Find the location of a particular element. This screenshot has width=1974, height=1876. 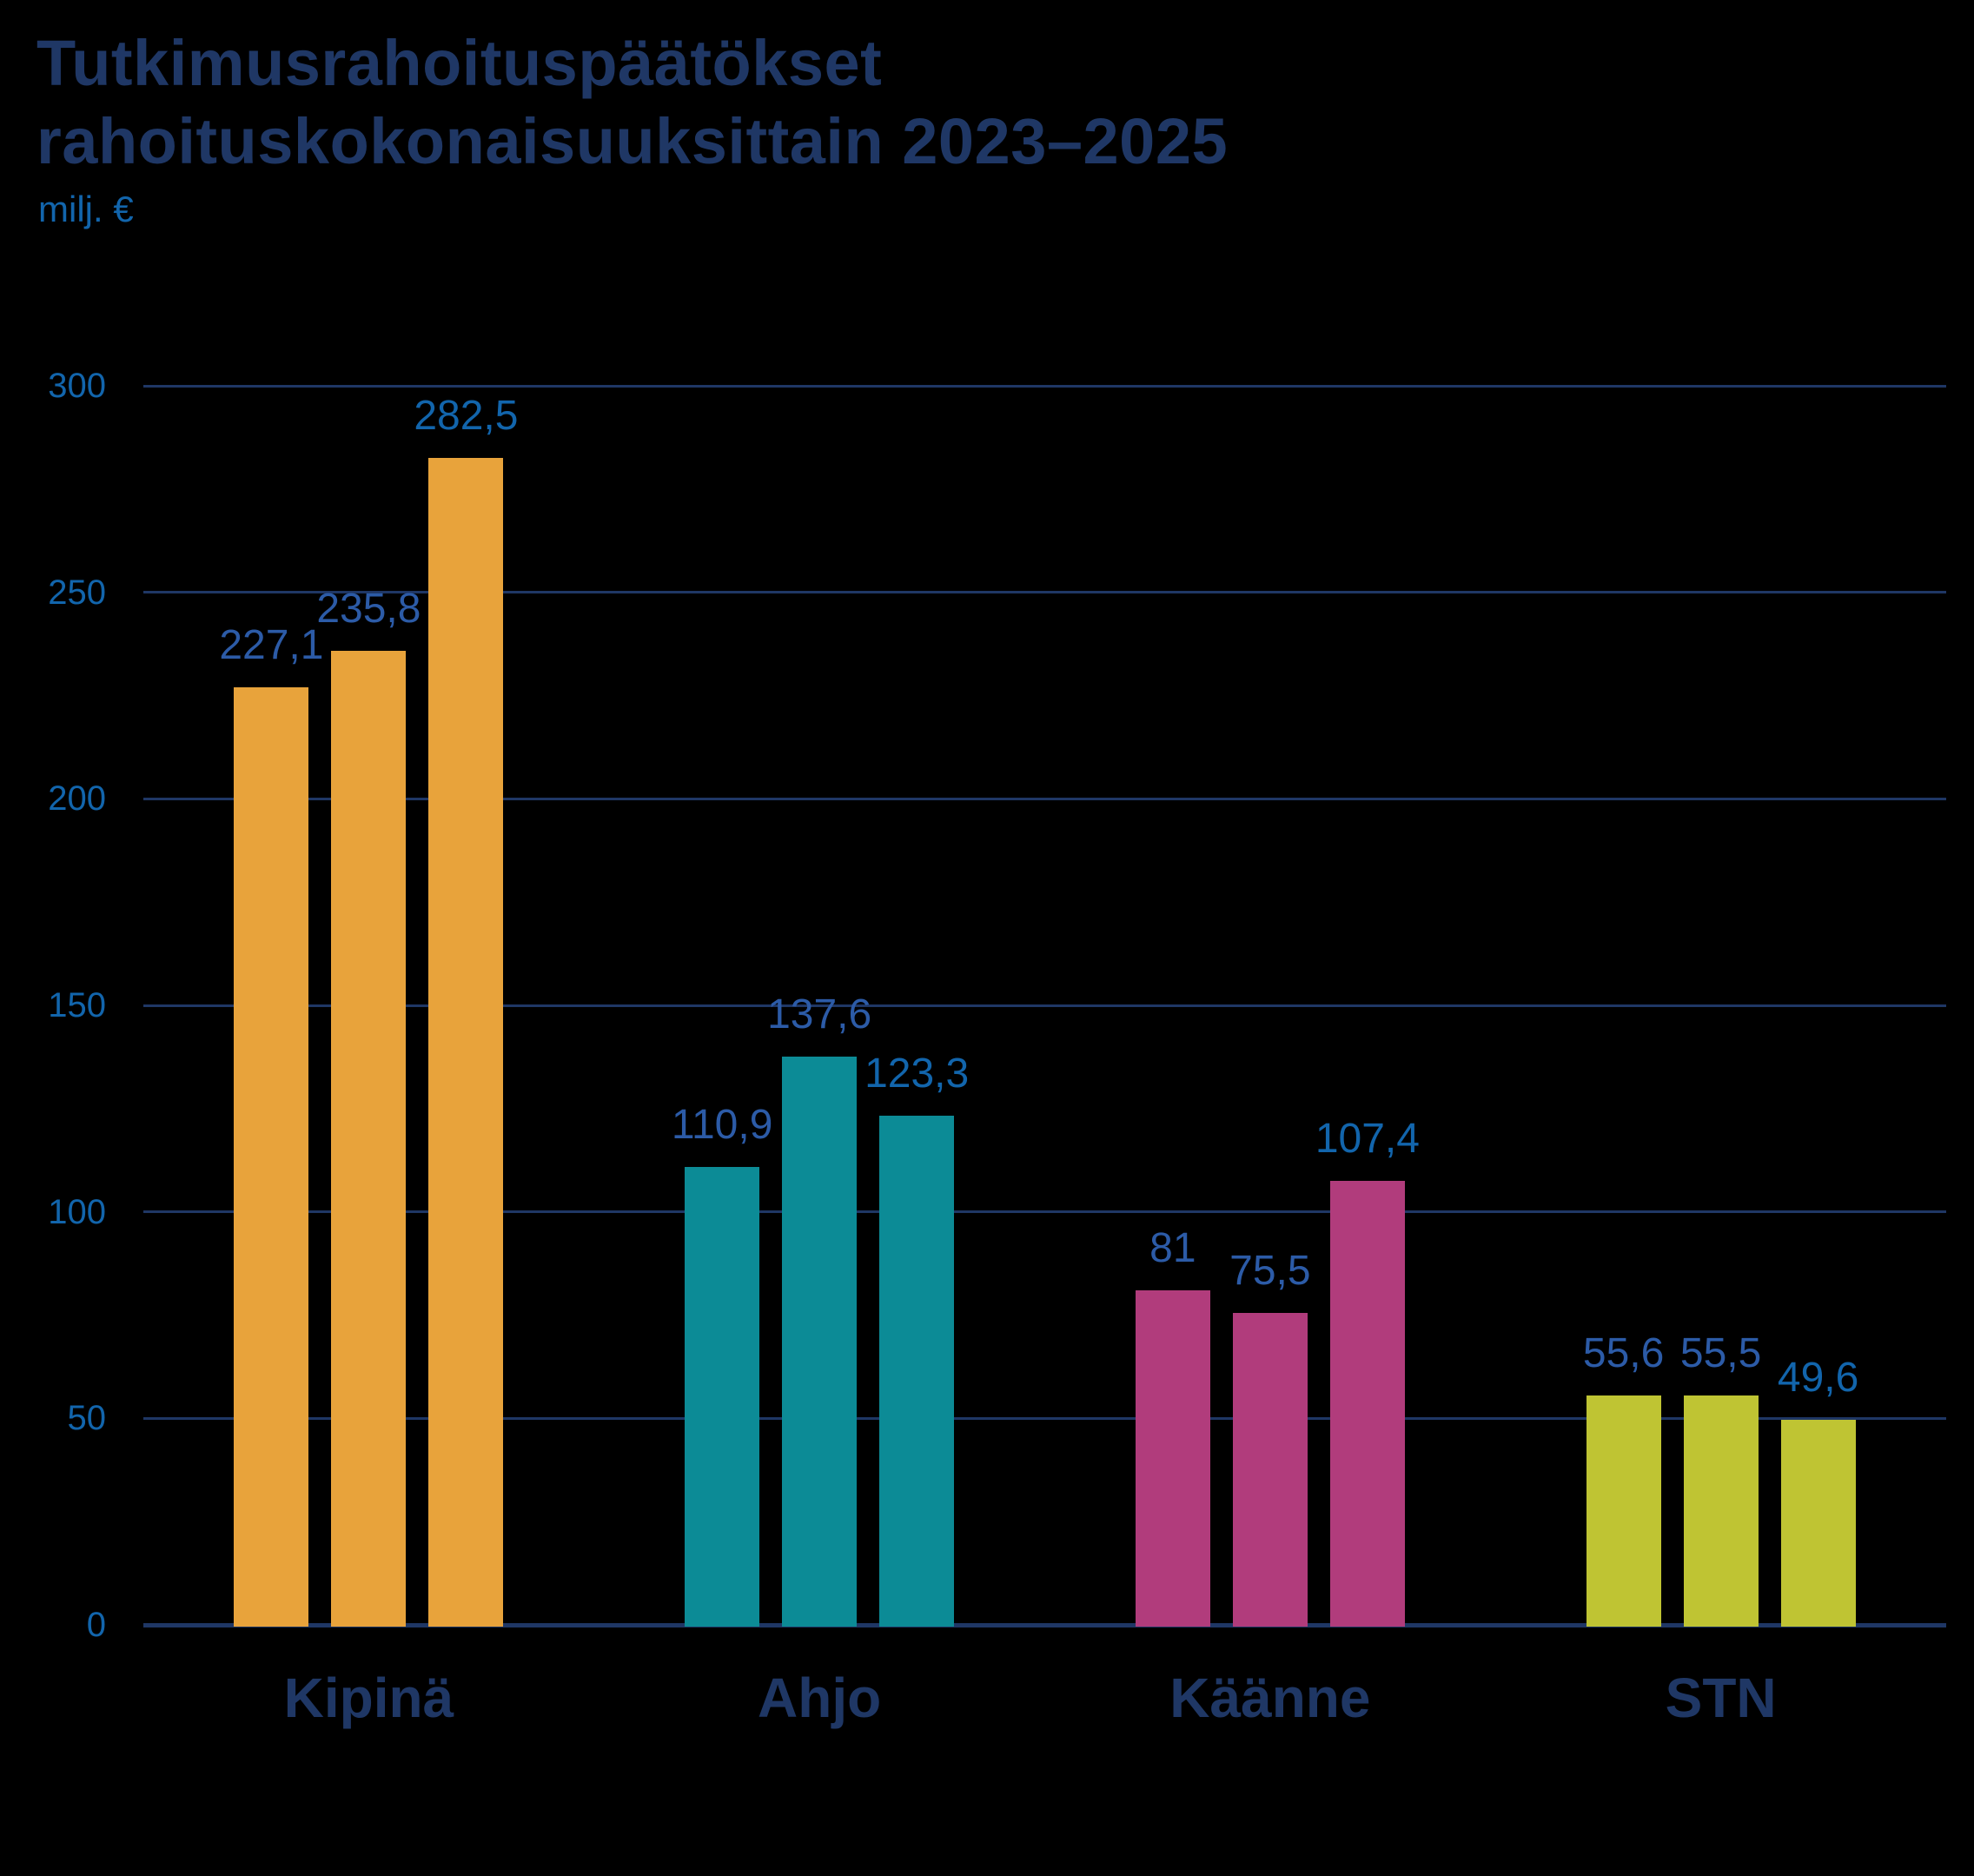

value-label-käänne-1: 81 is located at coordinates (1172, 1248).